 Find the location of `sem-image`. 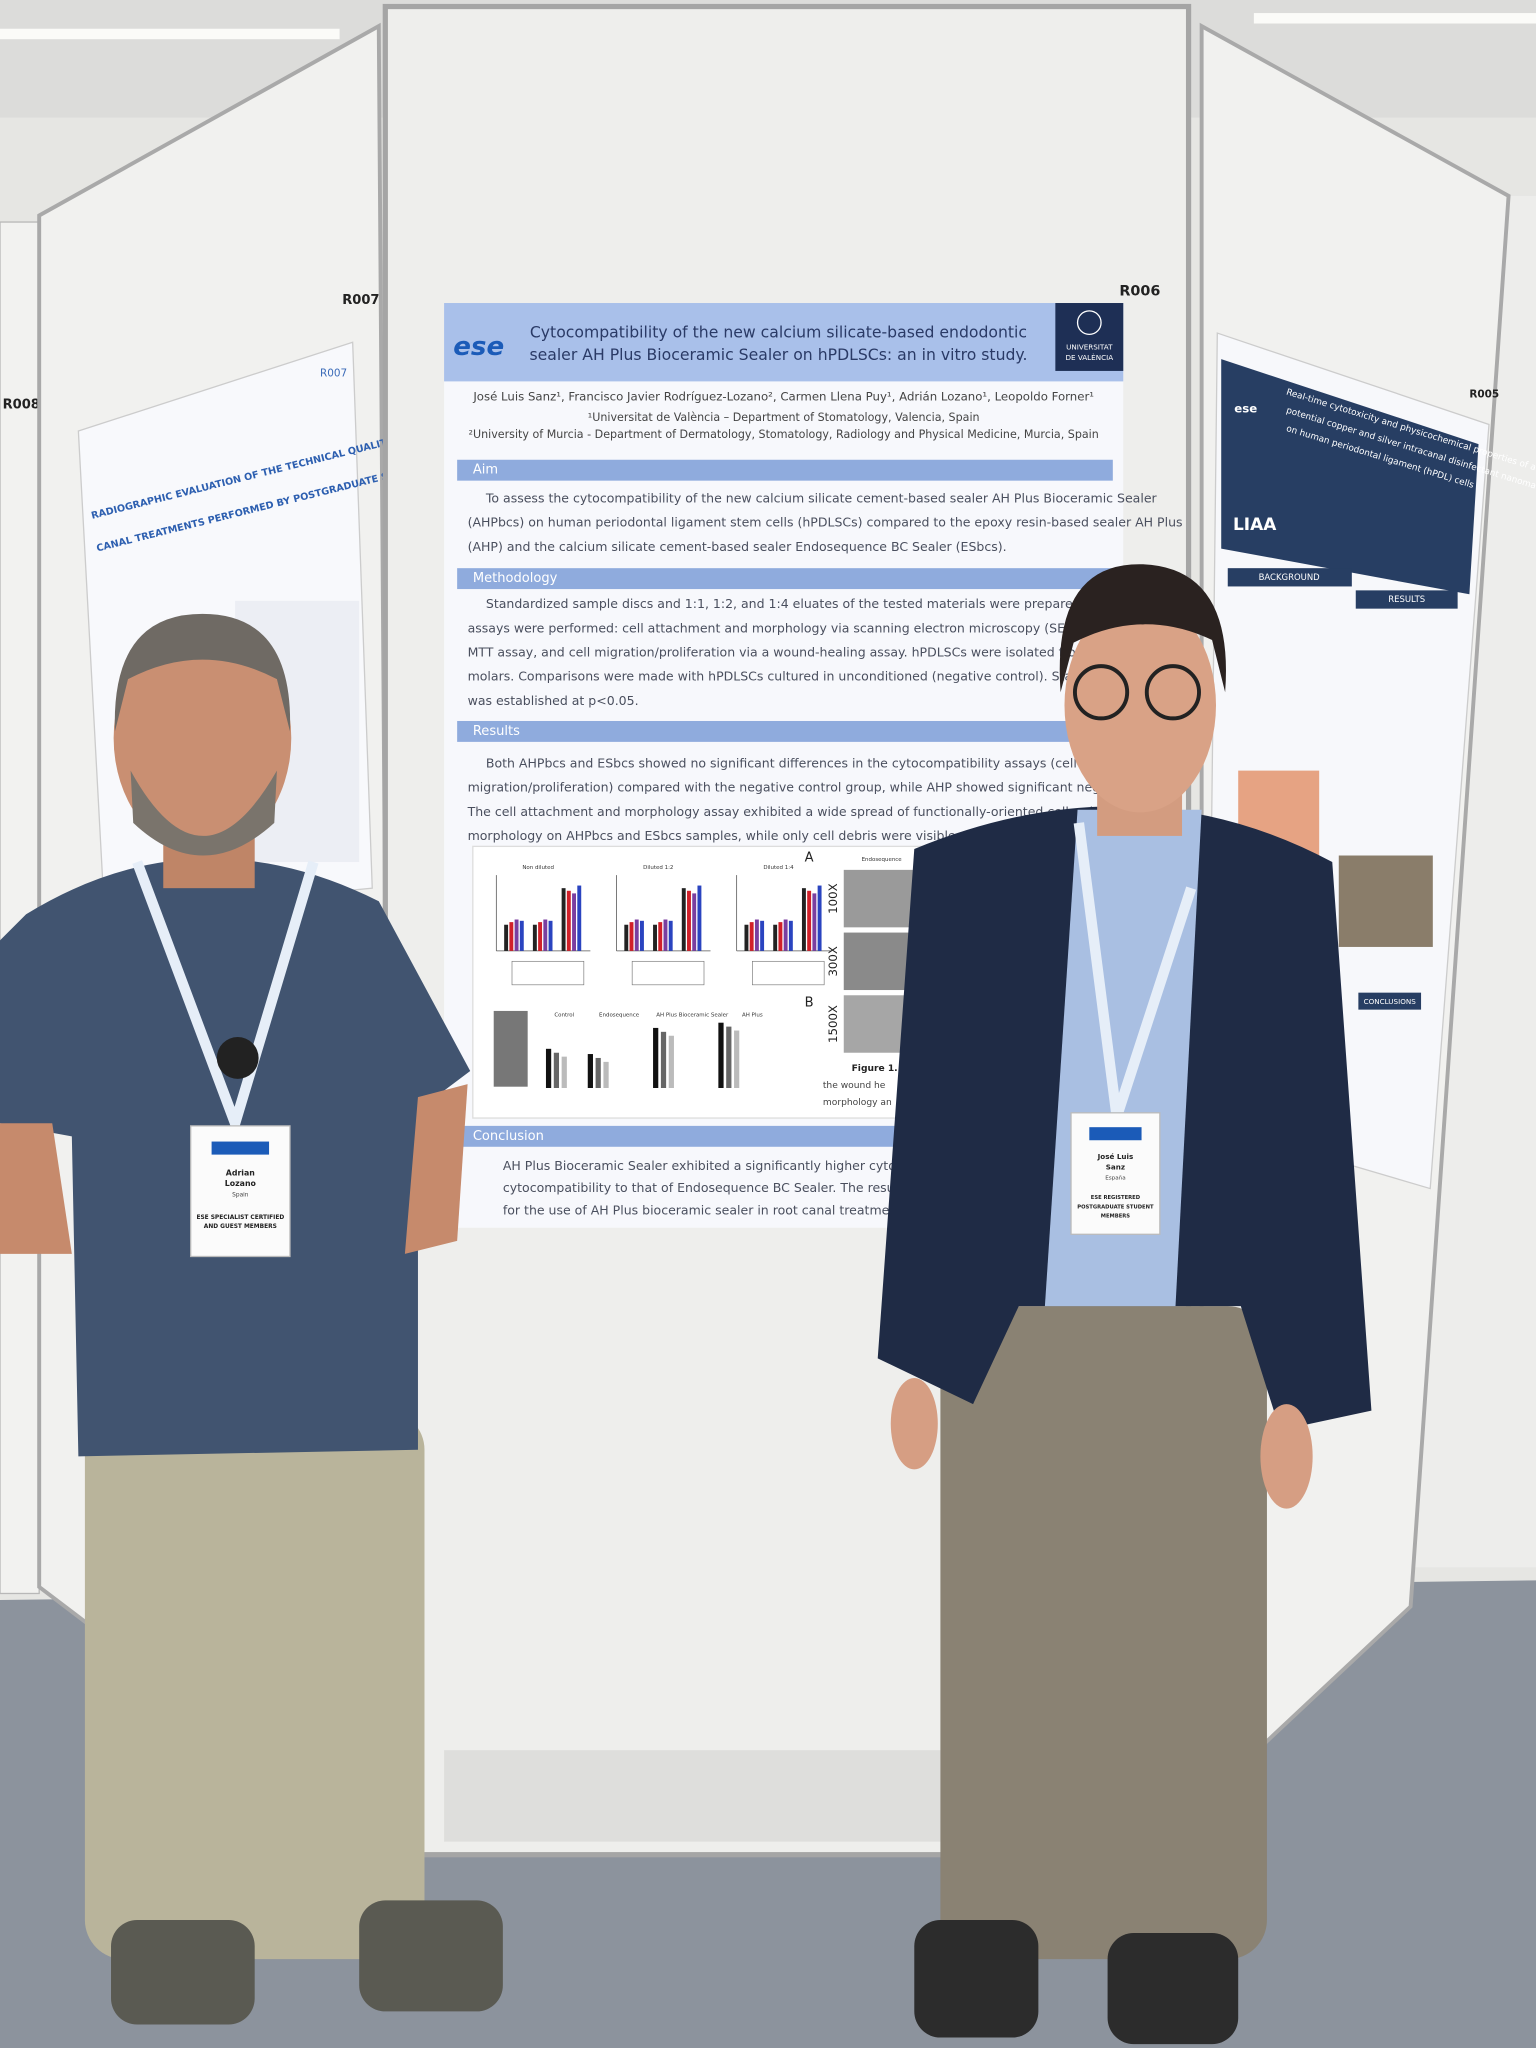

sem-image is located at coordinates (881, 898).